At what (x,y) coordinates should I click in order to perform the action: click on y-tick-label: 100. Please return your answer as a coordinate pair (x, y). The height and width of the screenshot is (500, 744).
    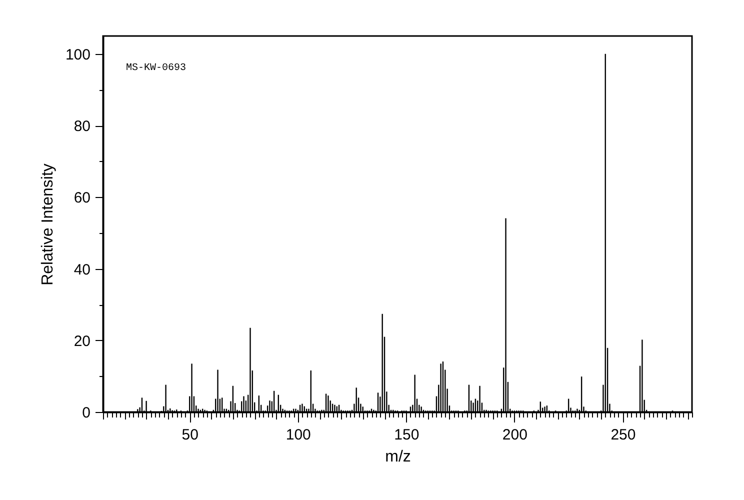
    Looking at the image, I should click on (77, 55).